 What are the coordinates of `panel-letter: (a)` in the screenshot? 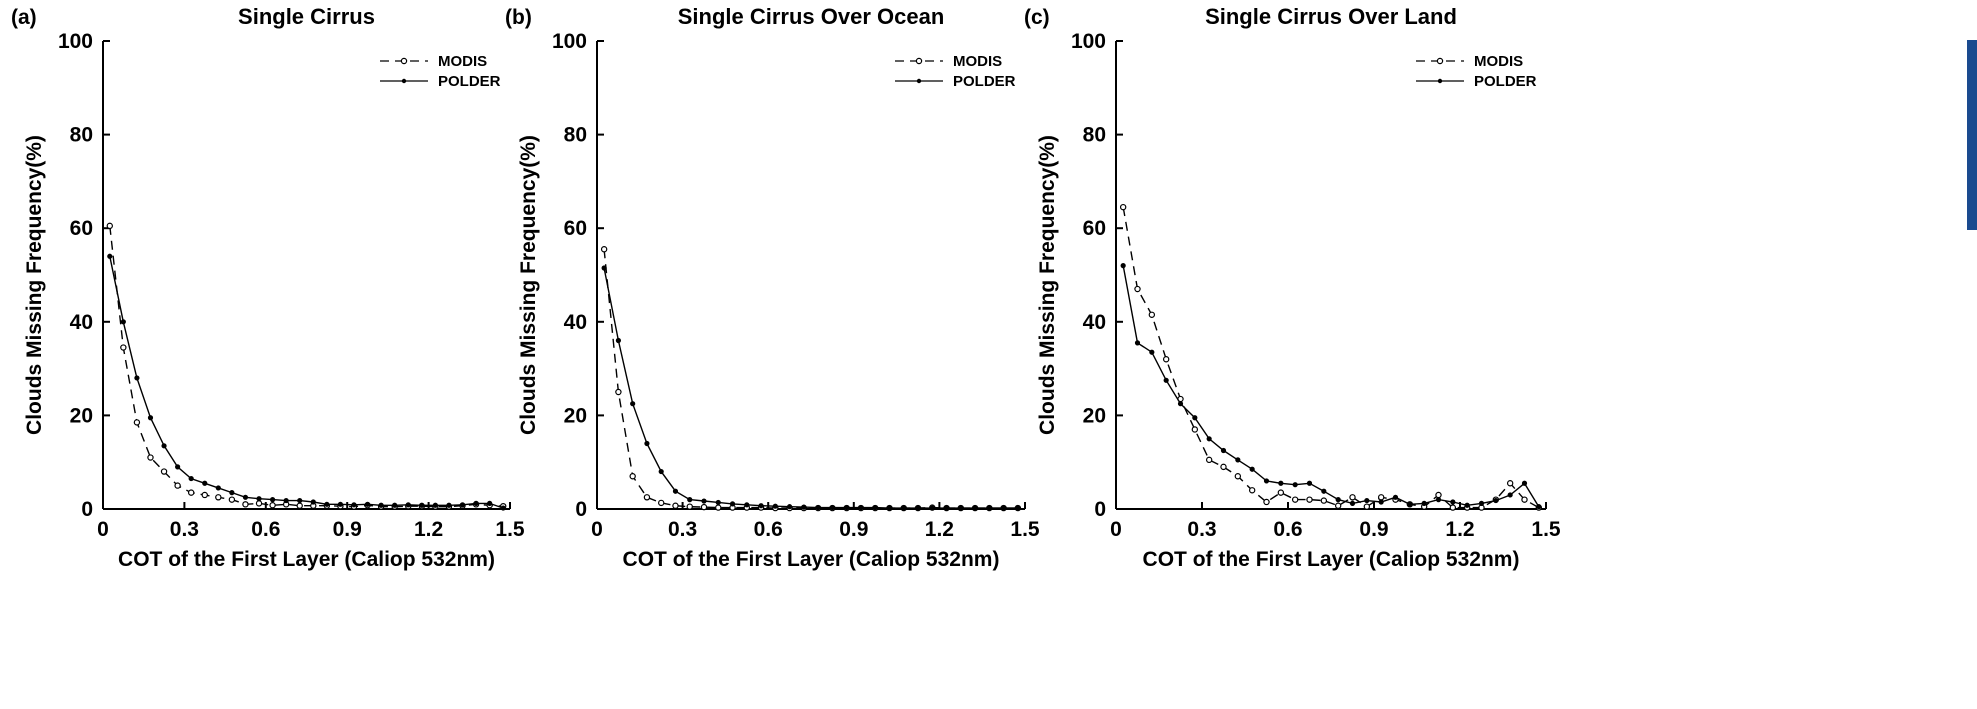 It's located at (24, 17).